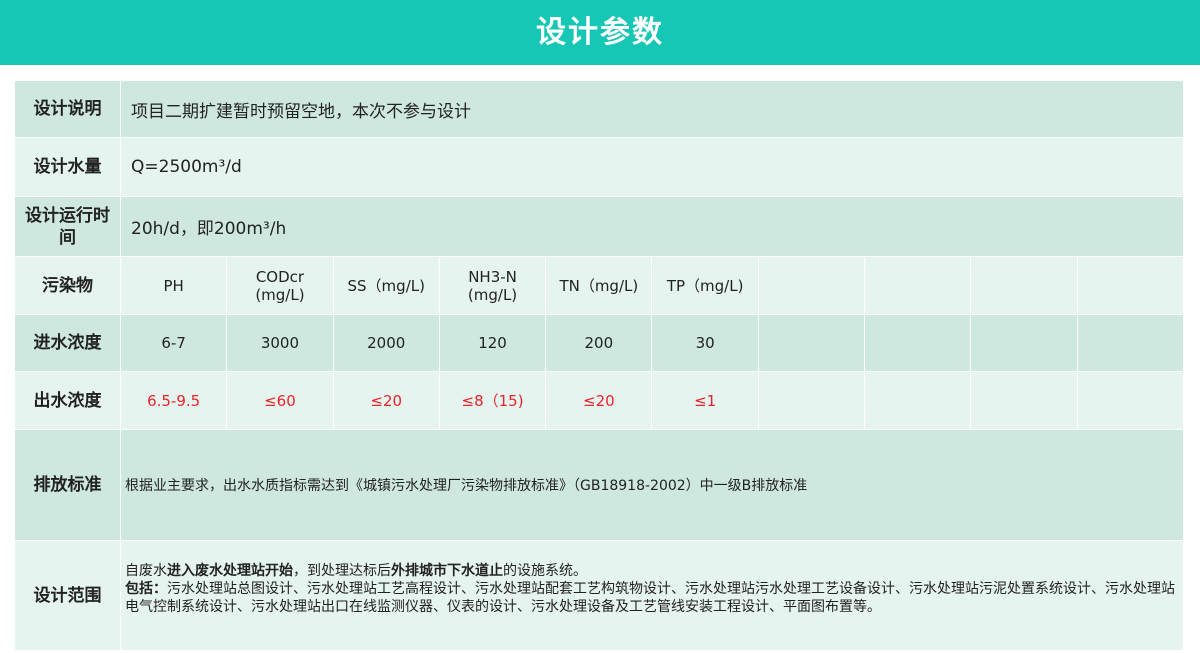  Describe the element at coordinates (67, 343) in the screenshot. I see `label: 进水浓度` at that location.